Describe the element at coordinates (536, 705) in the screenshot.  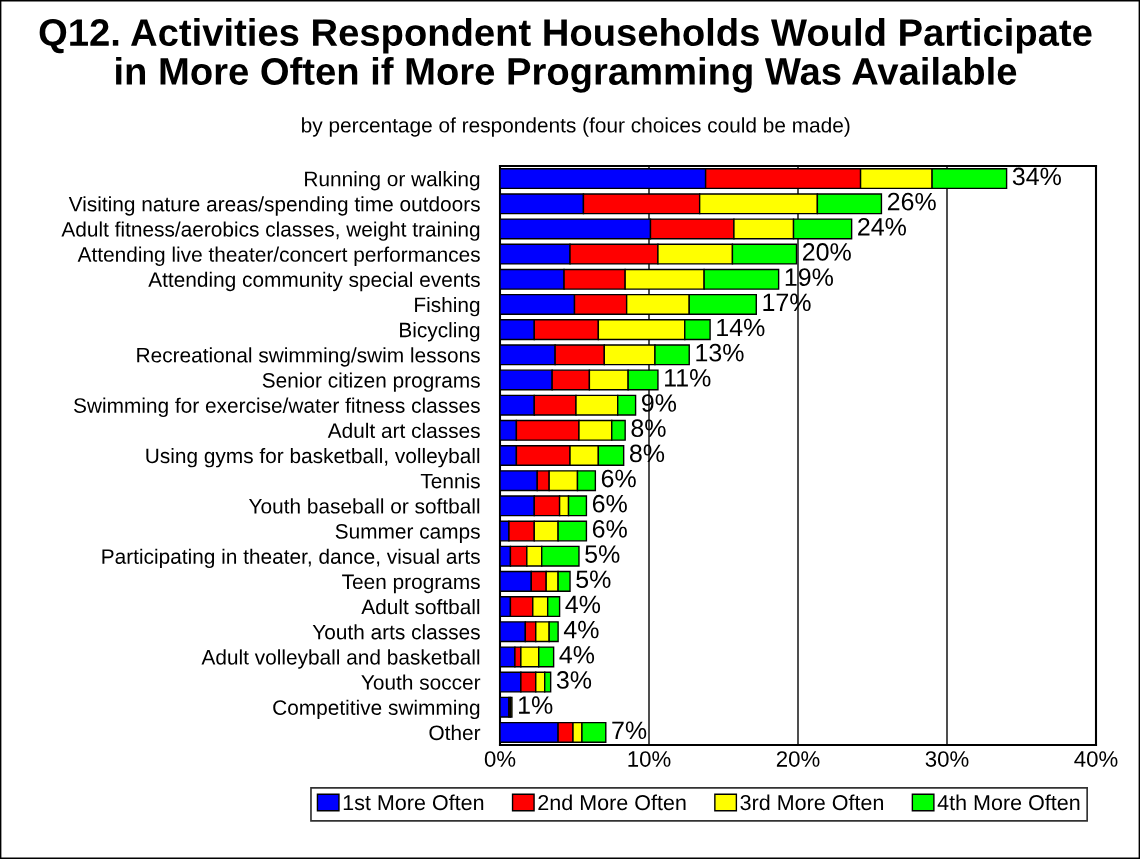
I see `total-label: 1%` at that location.